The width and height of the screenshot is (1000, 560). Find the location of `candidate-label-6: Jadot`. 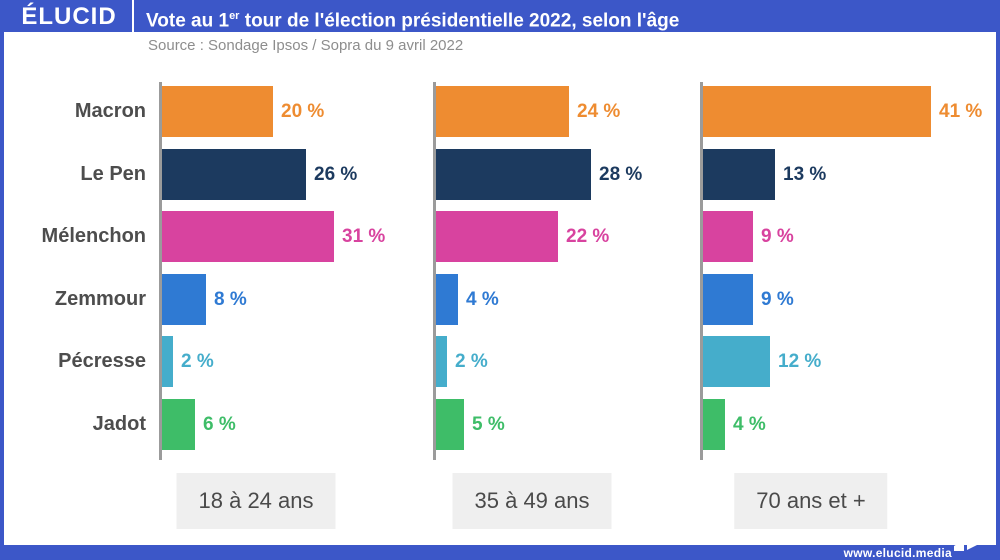

candidate-label-6: Jadot is located at coordinates (119, 424).